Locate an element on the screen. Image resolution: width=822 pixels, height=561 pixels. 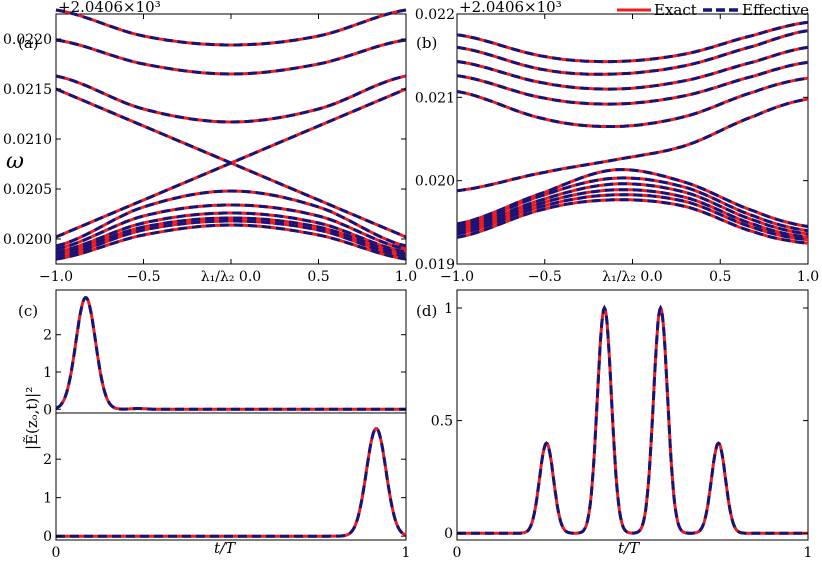
panel-c-ylabel: |Ẽ(zₒ,t)|² is located at coordinates (32, 418).